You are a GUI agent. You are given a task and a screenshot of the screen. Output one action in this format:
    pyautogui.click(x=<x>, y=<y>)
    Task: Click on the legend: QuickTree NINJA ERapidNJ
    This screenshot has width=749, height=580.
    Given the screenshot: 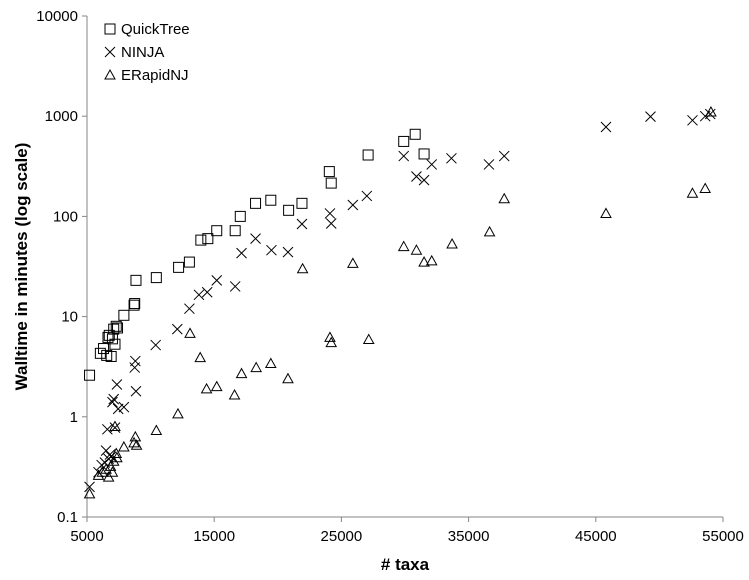 What is the action you would take?
    pyautogui.click(x=147, y=52)
    